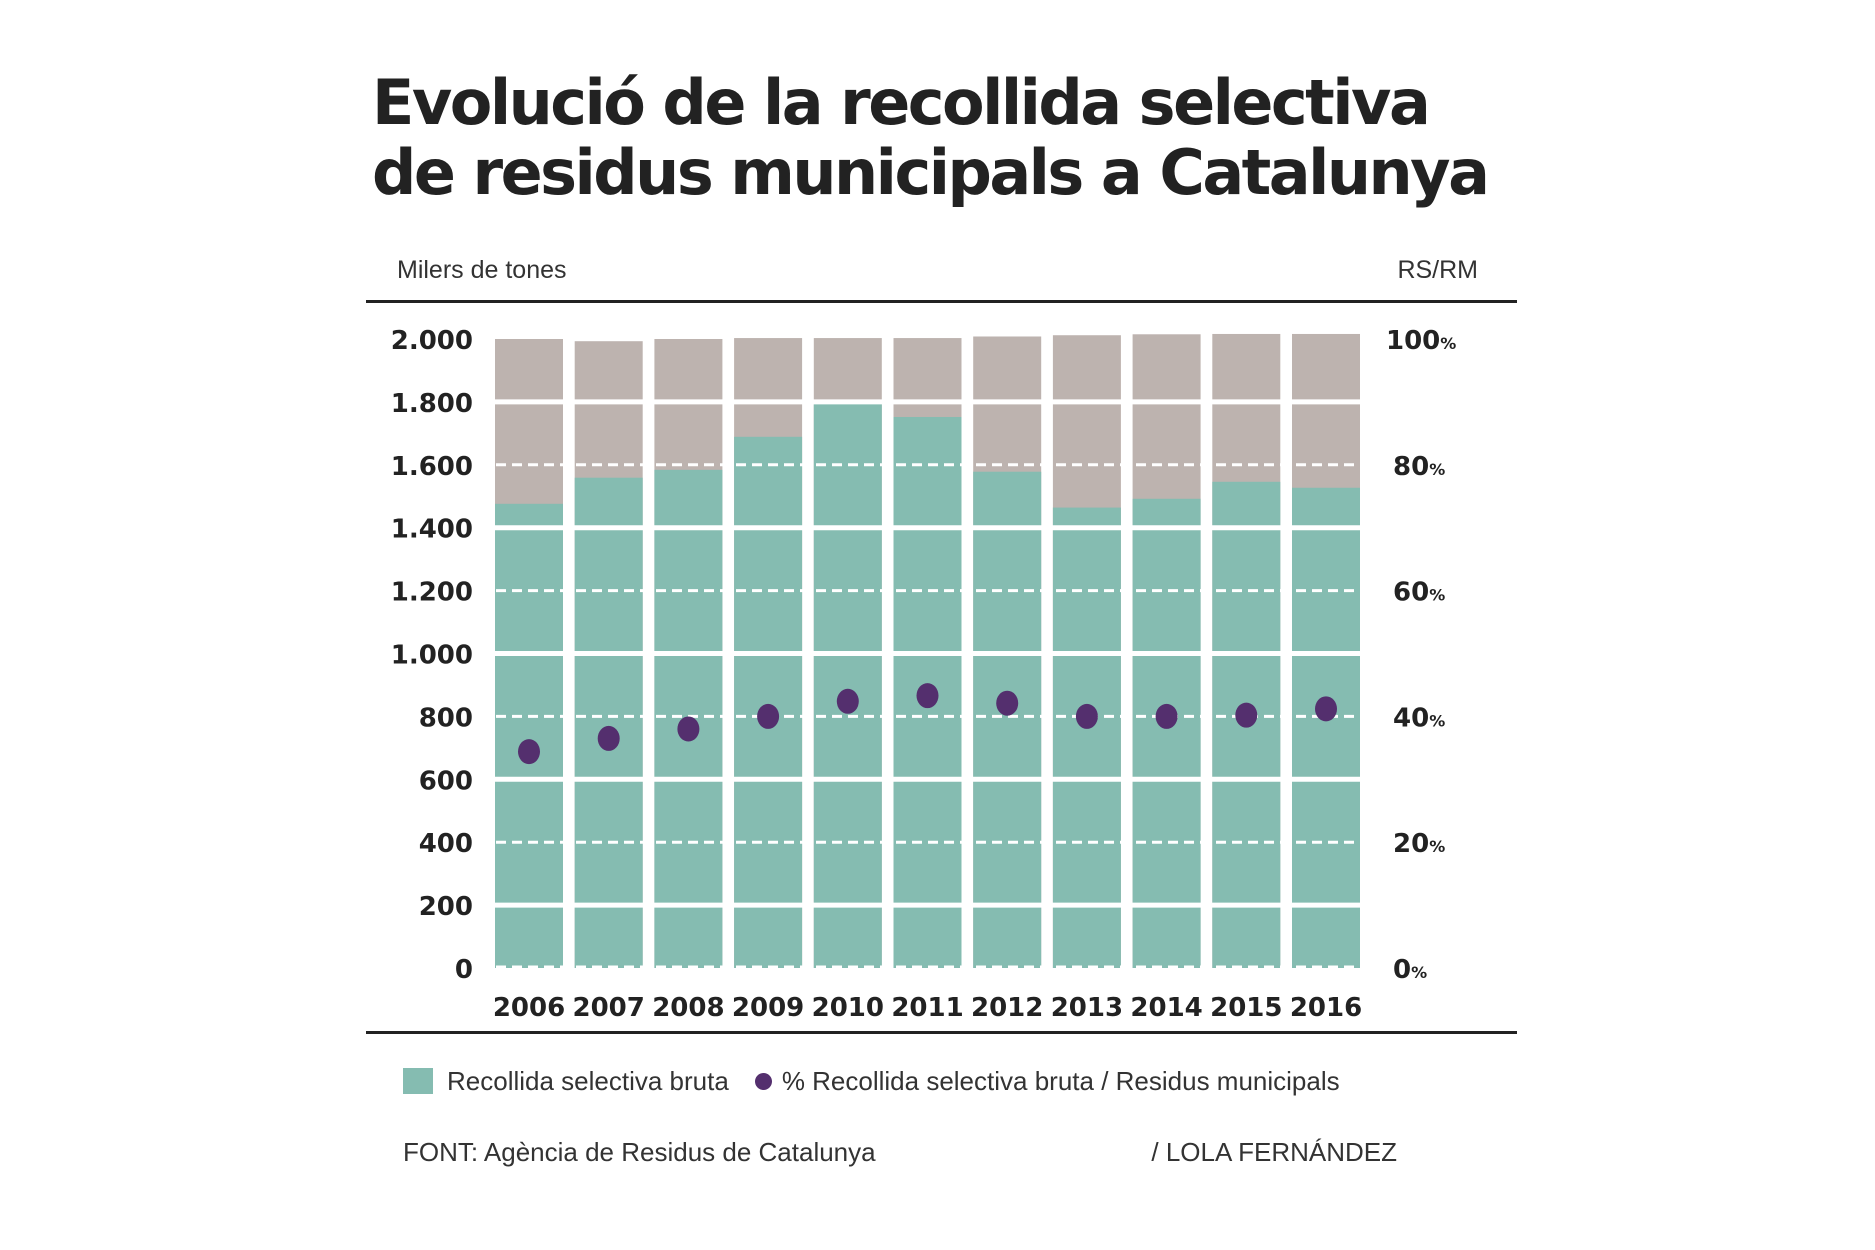 The width and height of the screenshot is (1875, 1250). I want to click on dot-pct-2015, so click(1246, 715).